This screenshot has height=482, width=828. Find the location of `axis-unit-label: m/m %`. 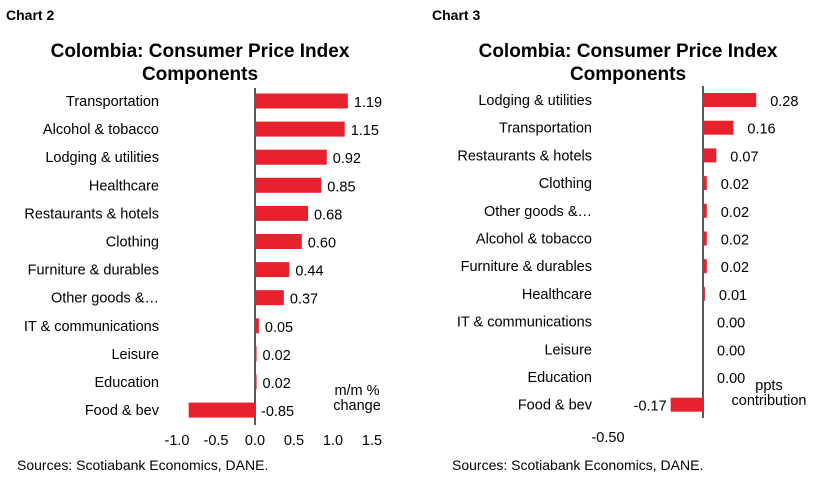

axis-unit-label: m/m % is located at coordinates (356, 391).